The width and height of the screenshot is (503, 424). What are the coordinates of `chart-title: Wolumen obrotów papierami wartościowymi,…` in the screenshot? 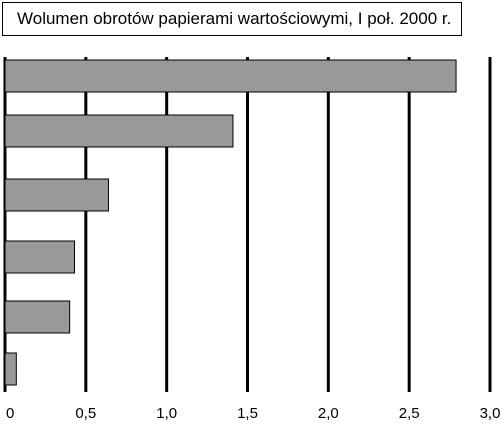 It's located at (232, 19).